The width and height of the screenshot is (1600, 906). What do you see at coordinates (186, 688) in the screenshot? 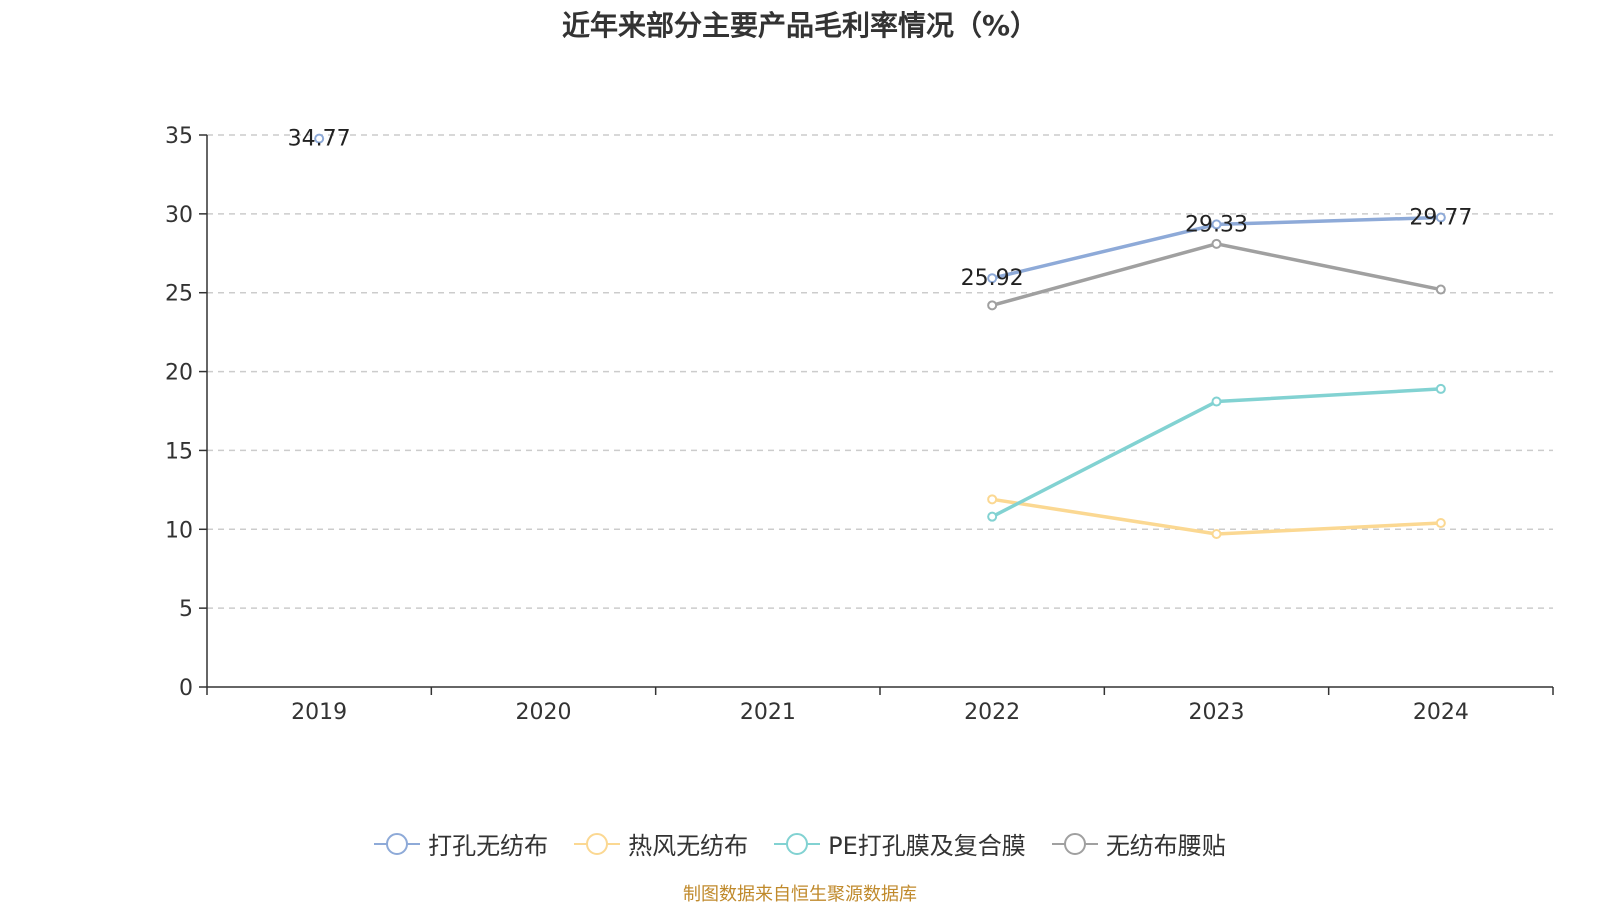
I see `y-tick-label: 0` at bounding box center [186, 688].